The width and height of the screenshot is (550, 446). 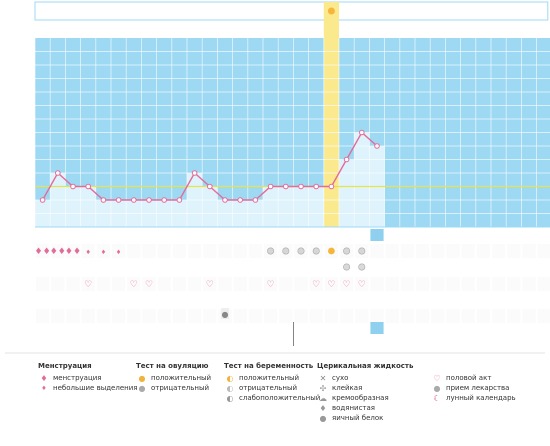 I want to click on legend-label: половой акт, so click(x=469, y=378).